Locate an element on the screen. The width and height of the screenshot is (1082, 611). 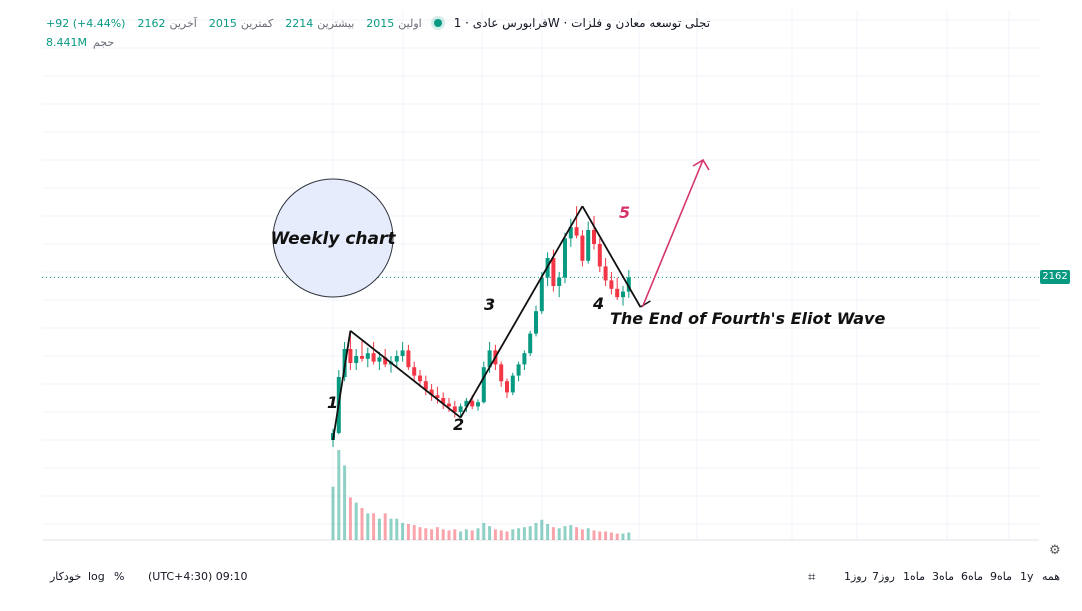
time-zone: (UTC+4:30) 09:10 is located at coordinates (198, 576).